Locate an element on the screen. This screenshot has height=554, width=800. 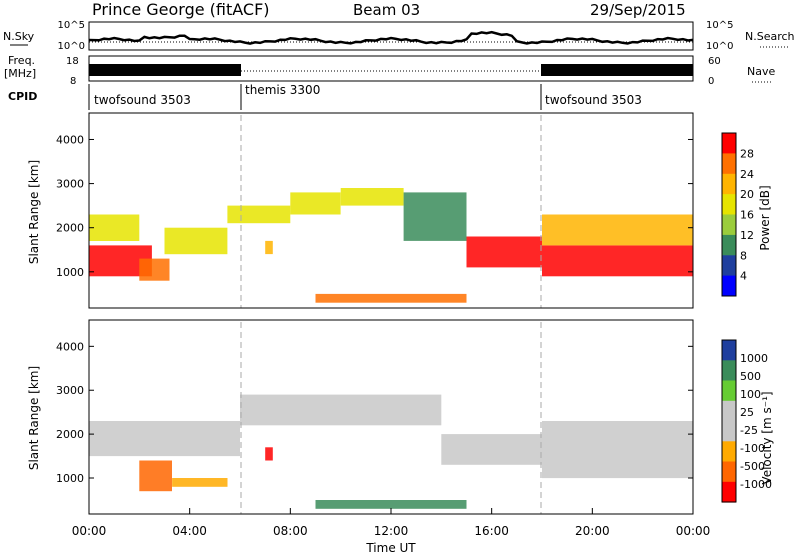
cpid-mode-2: themis 3300 is located at coordinates (282, 90).